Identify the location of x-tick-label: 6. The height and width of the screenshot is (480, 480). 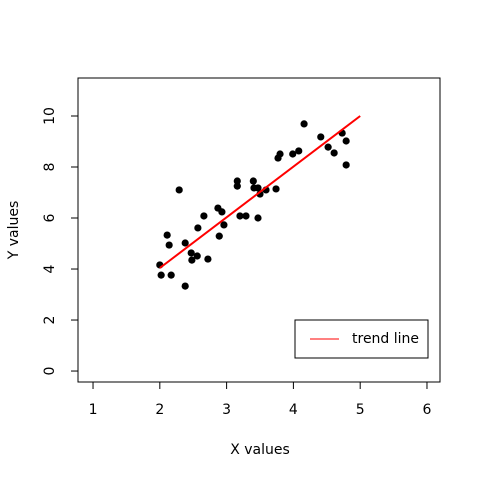
(427, 410).